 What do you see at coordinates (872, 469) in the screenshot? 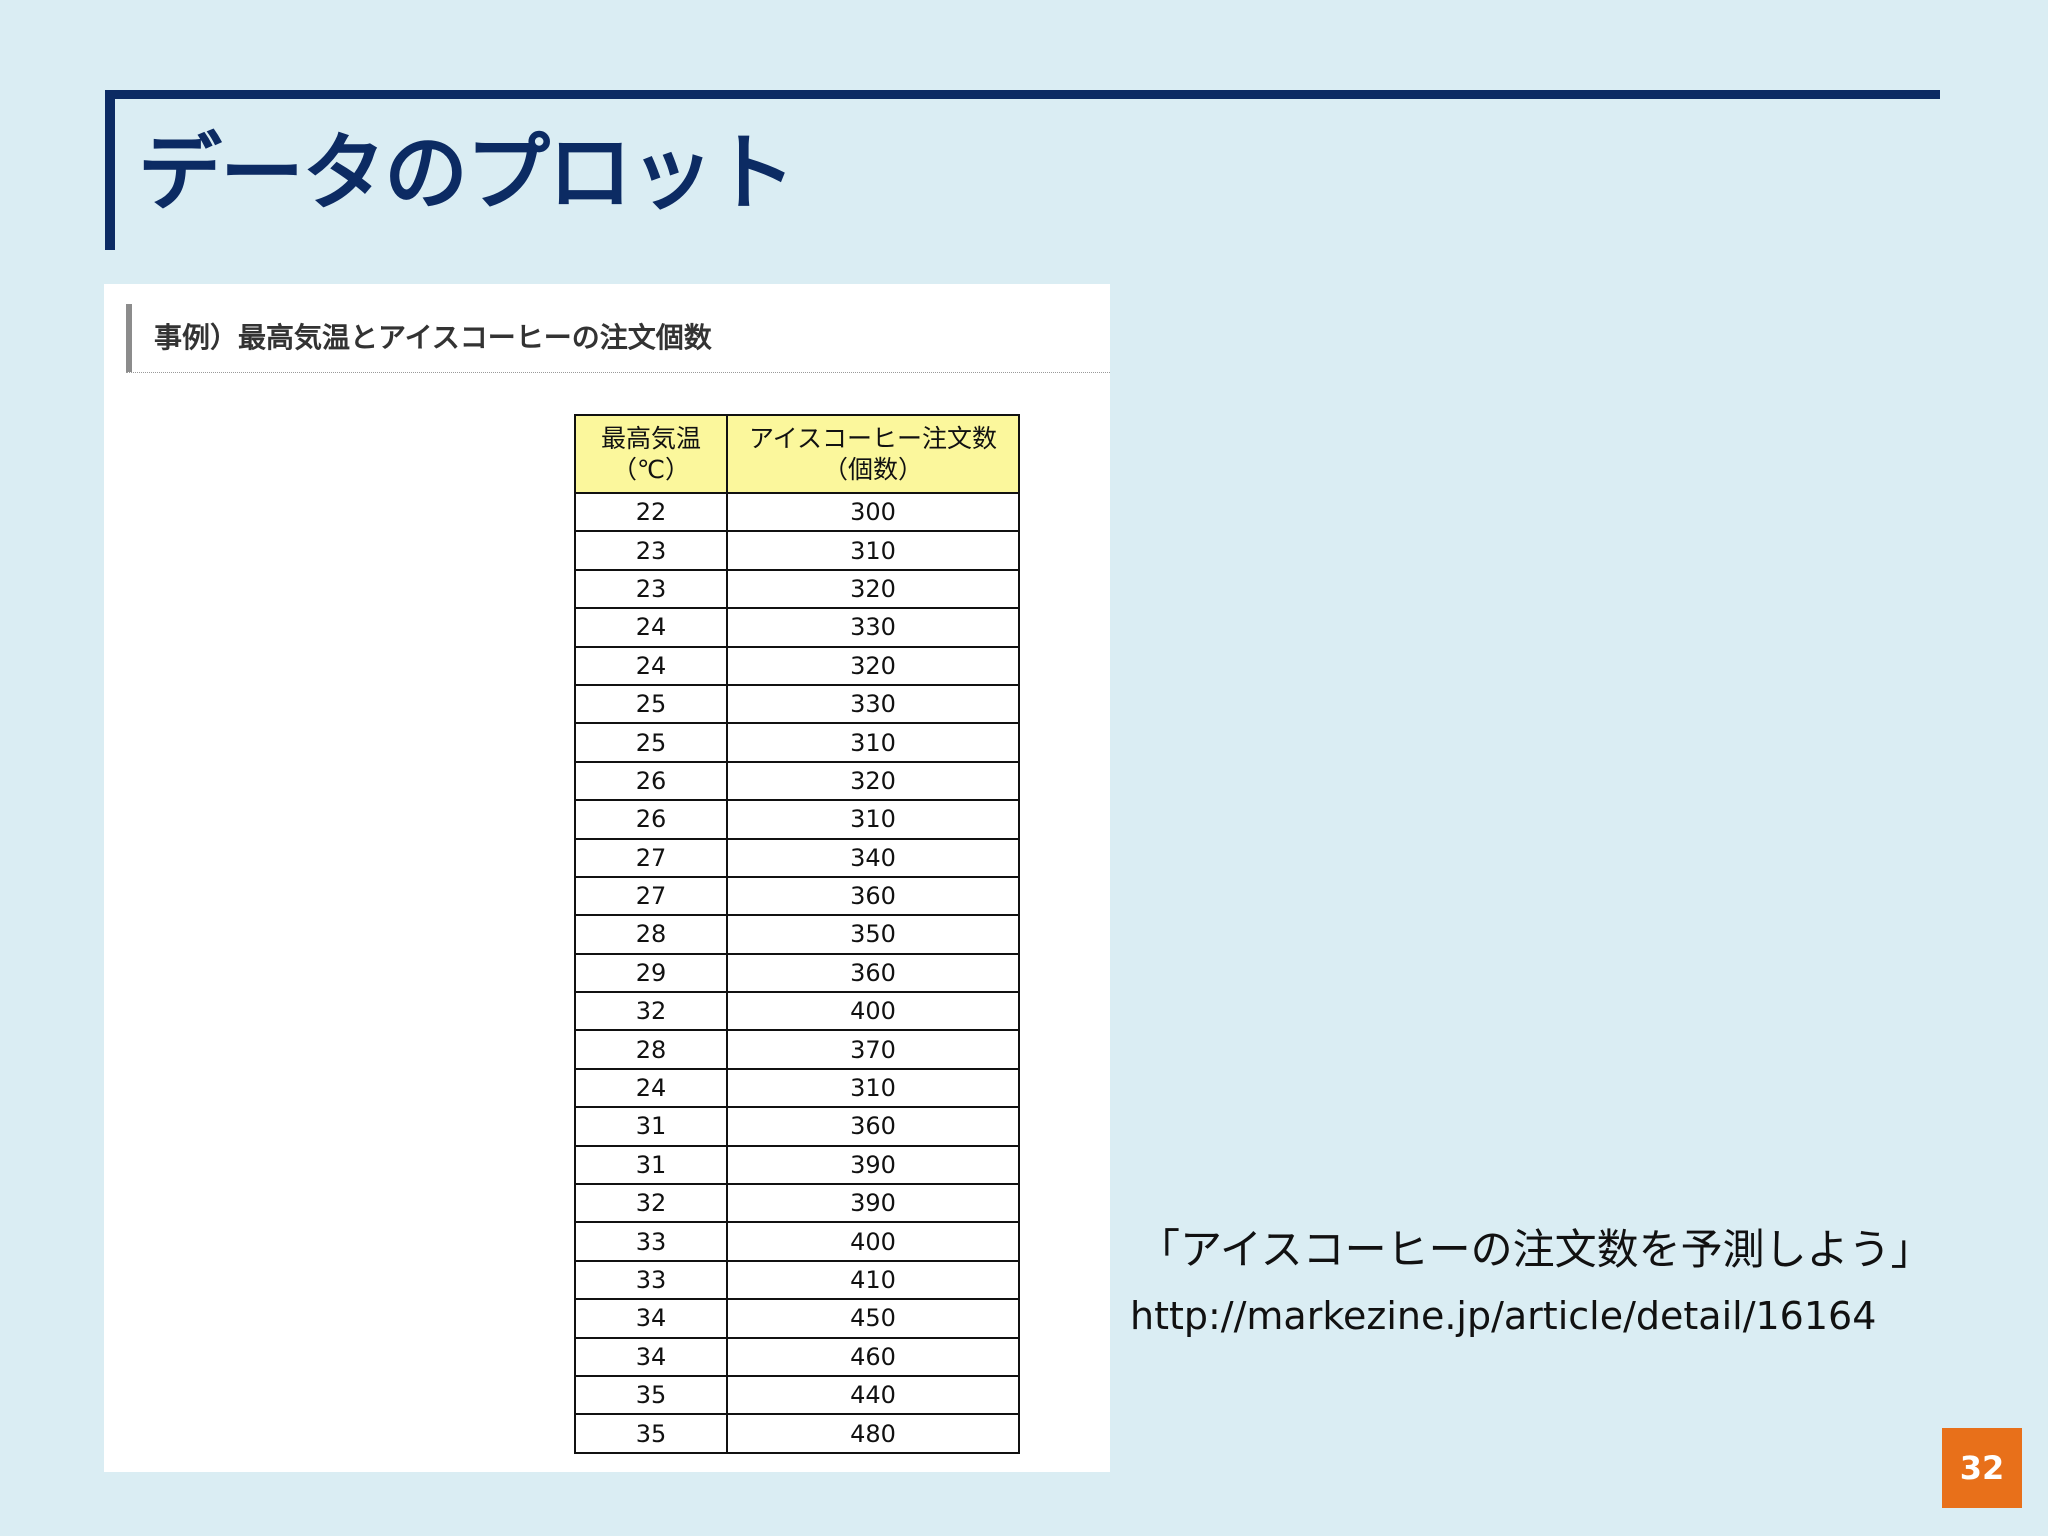
I see `header-orders-unit: （個数）` at bounding box center [872, 469].